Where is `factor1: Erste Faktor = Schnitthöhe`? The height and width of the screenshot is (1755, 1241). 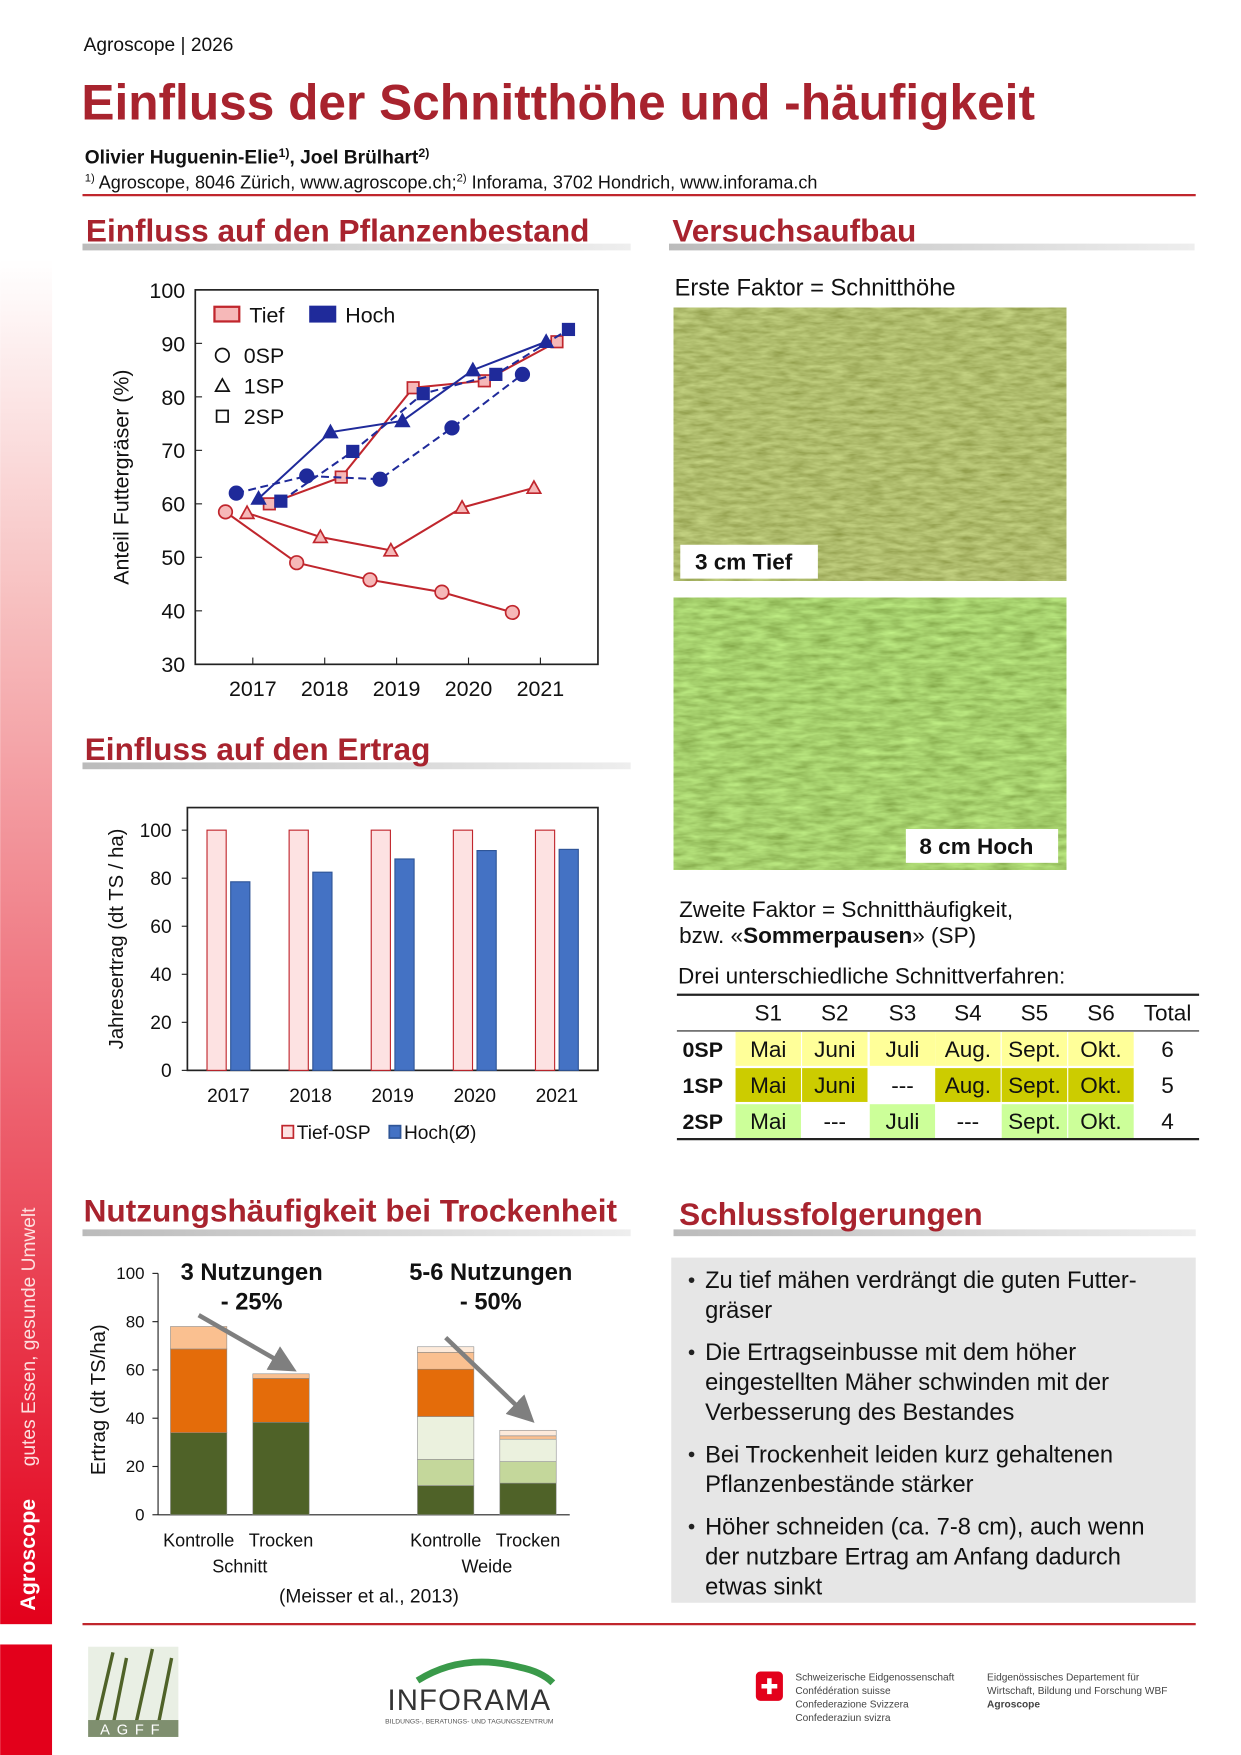 factor1: Erste Faktor = Schnitthöhe is located at coordinates (815, 289).